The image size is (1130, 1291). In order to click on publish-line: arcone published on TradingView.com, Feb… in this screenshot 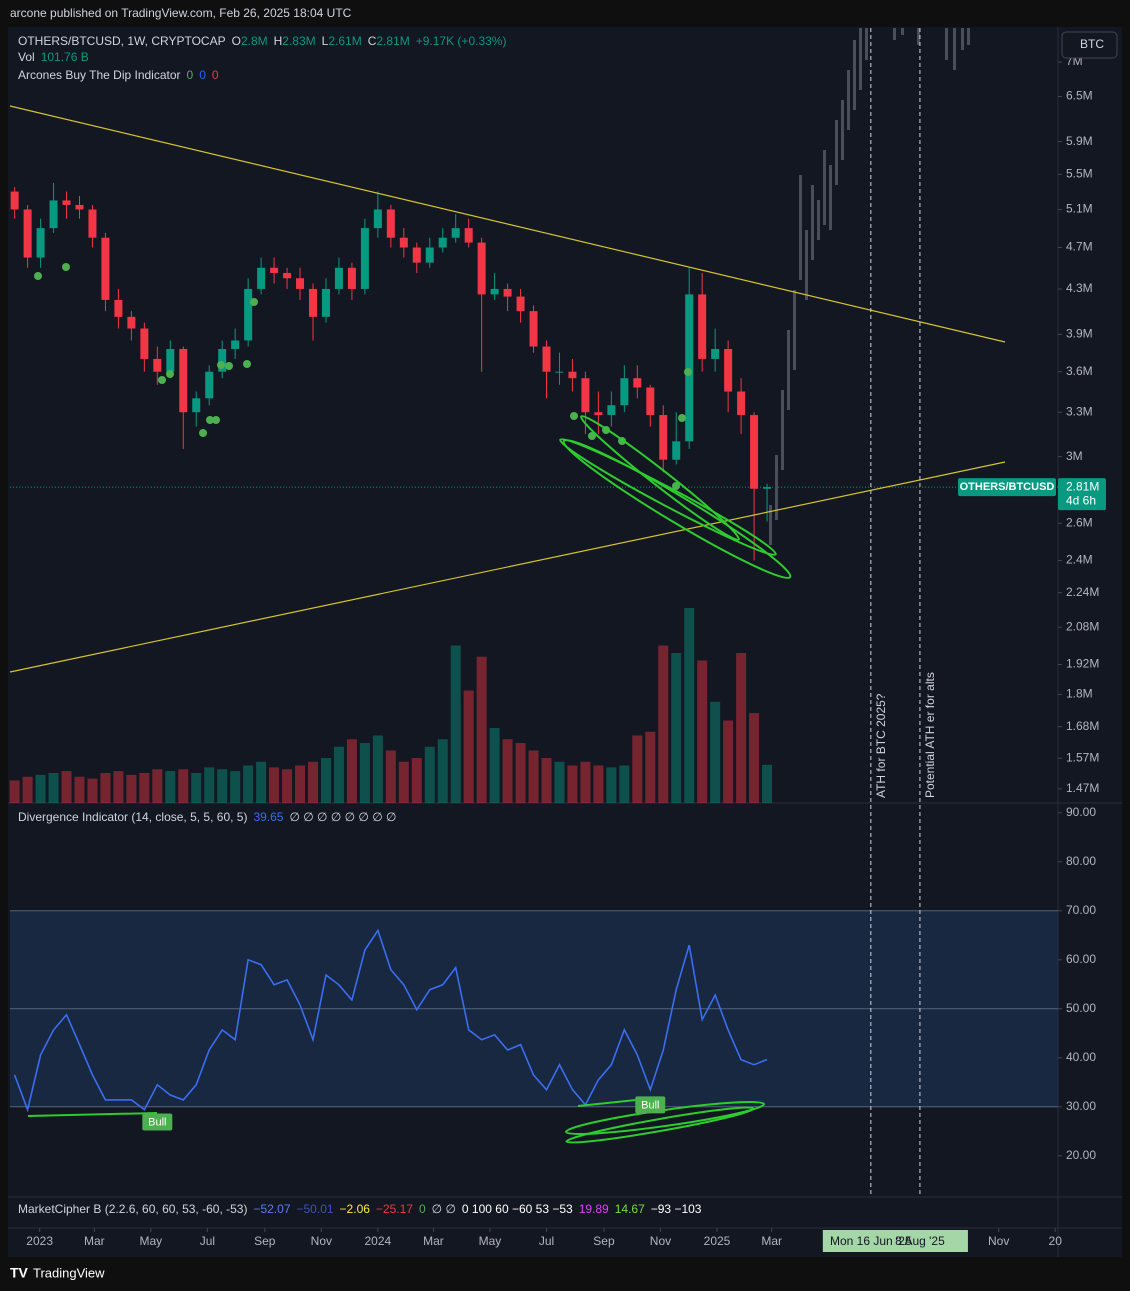, I will do `click(181, 13)`.